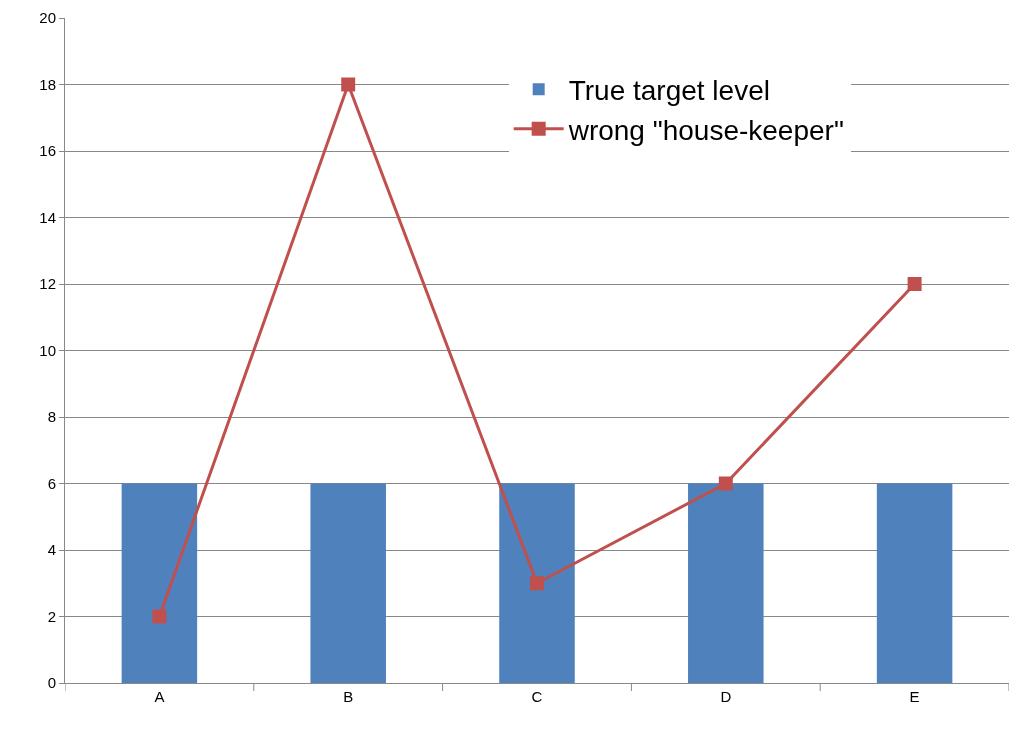  I want to click on x-tick-label: E, so click(914, 696).